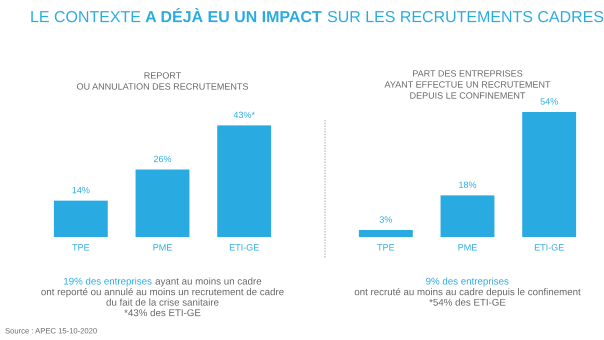 The width and height of the screenshot is (604, 340). I want to click on text: SUR LES RECRUTEMENTS CADRES, so click(466, 16).